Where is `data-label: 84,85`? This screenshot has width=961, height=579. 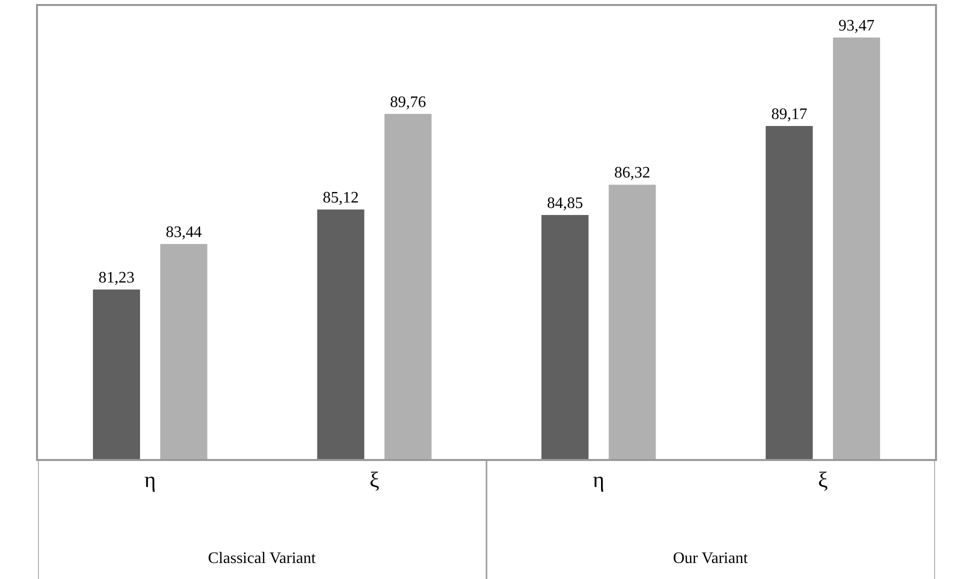 data-label: 84,85 is located at coordinates (564, 203).